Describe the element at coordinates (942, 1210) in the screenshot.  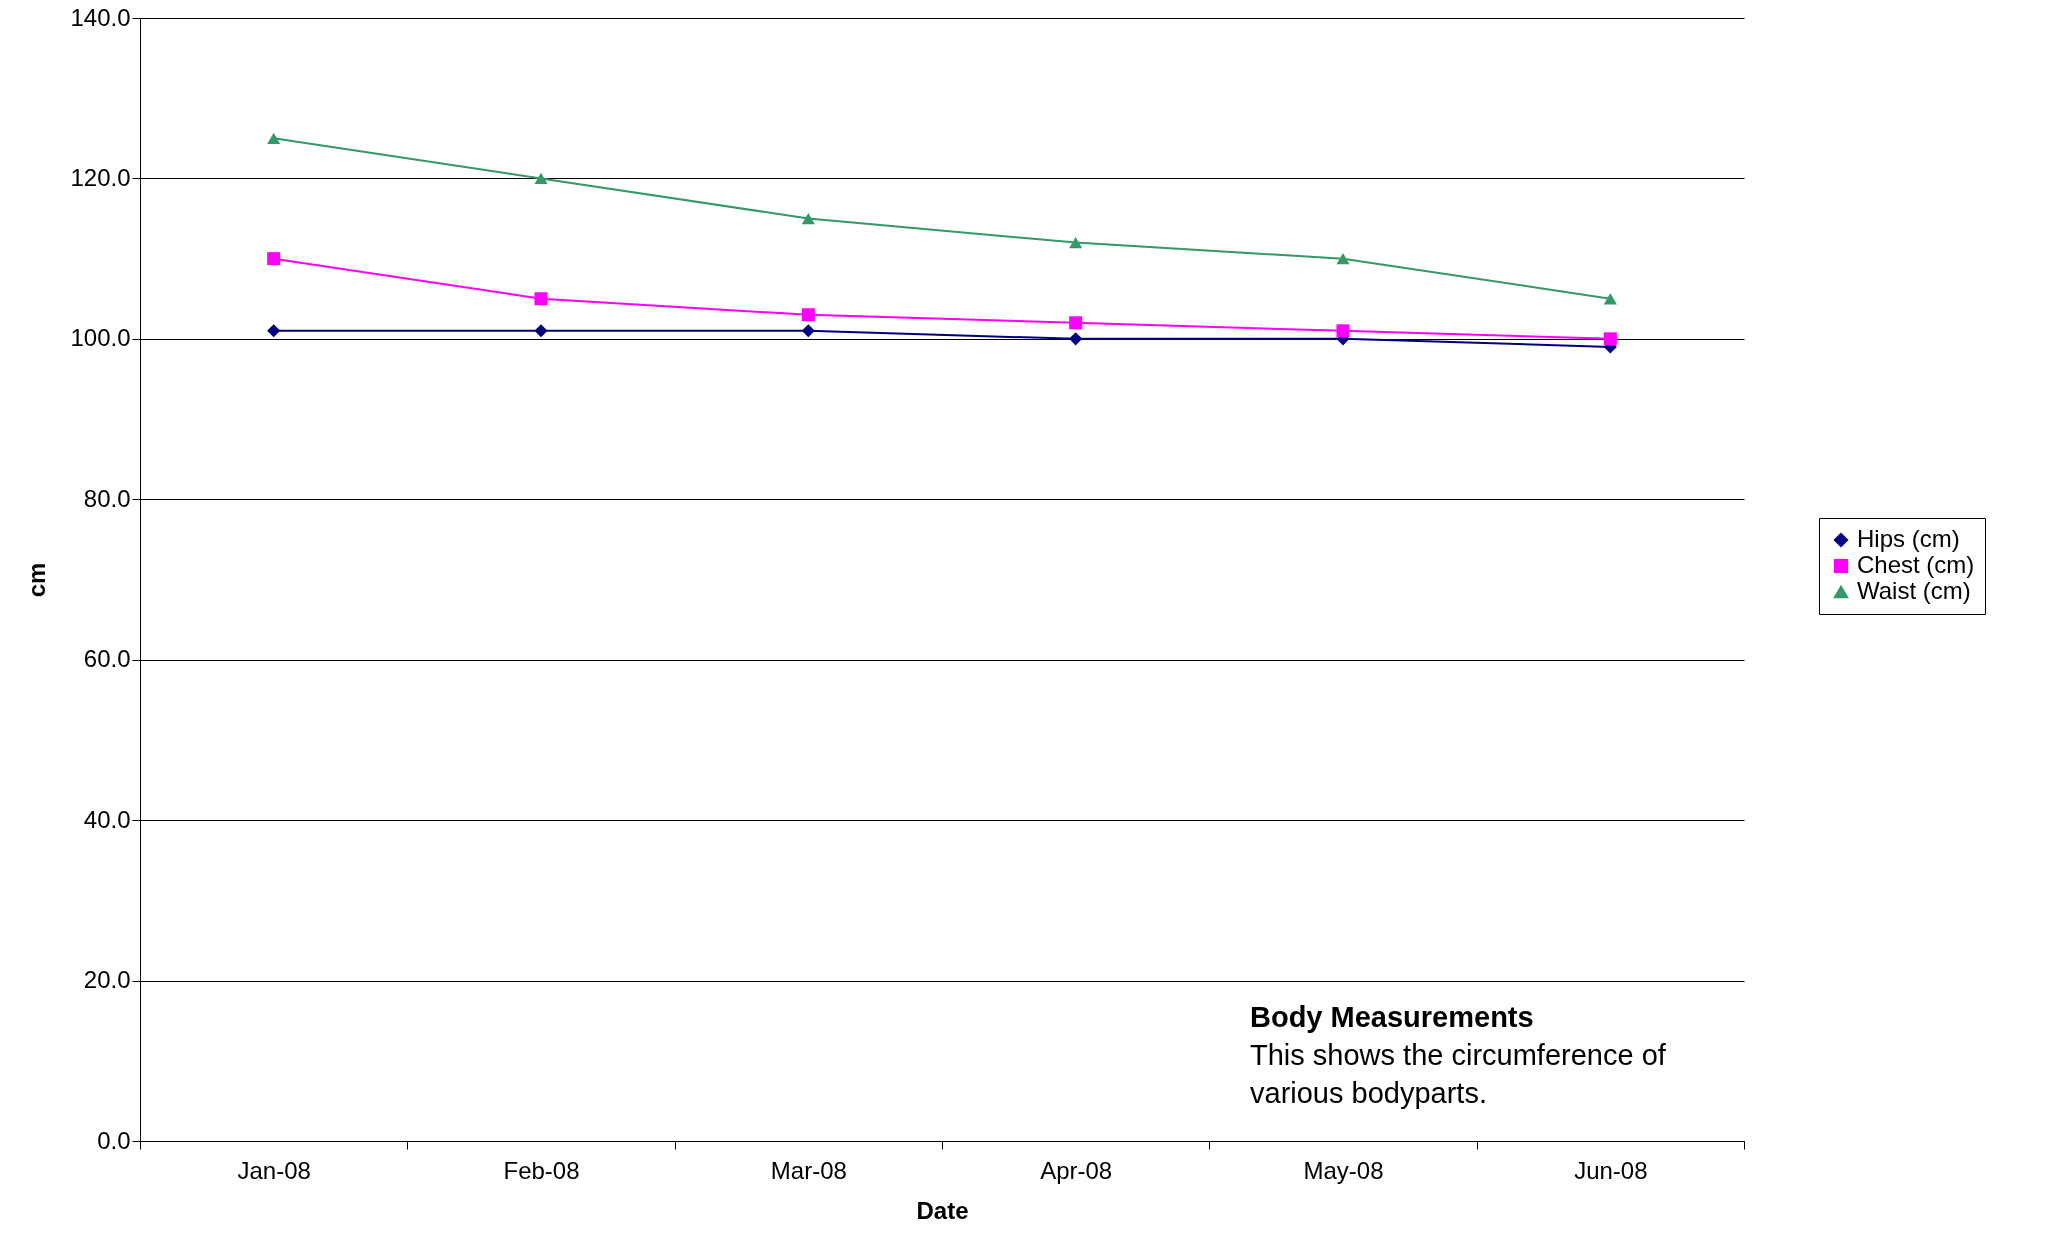
I see `x-axis-title: Date` at that location.